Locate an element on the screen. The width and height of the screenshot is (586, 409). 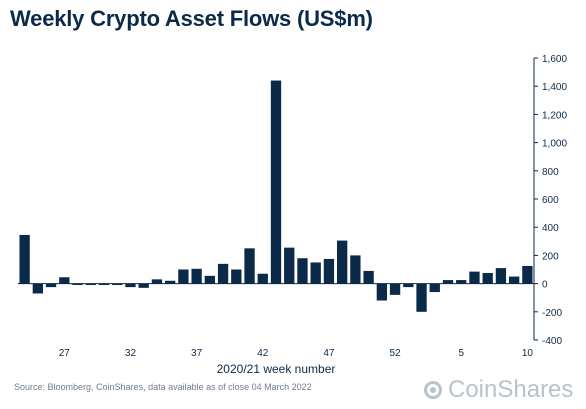
x-tick-label: 47 is located at coordinates (329, 353).